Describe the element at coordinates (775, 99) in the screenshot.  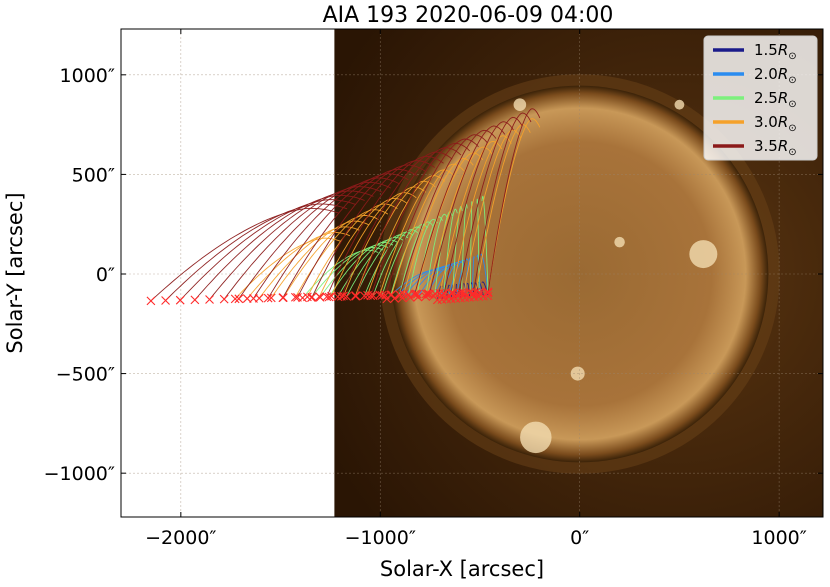
I see `legend-label: 2.5R⊙` at that location.